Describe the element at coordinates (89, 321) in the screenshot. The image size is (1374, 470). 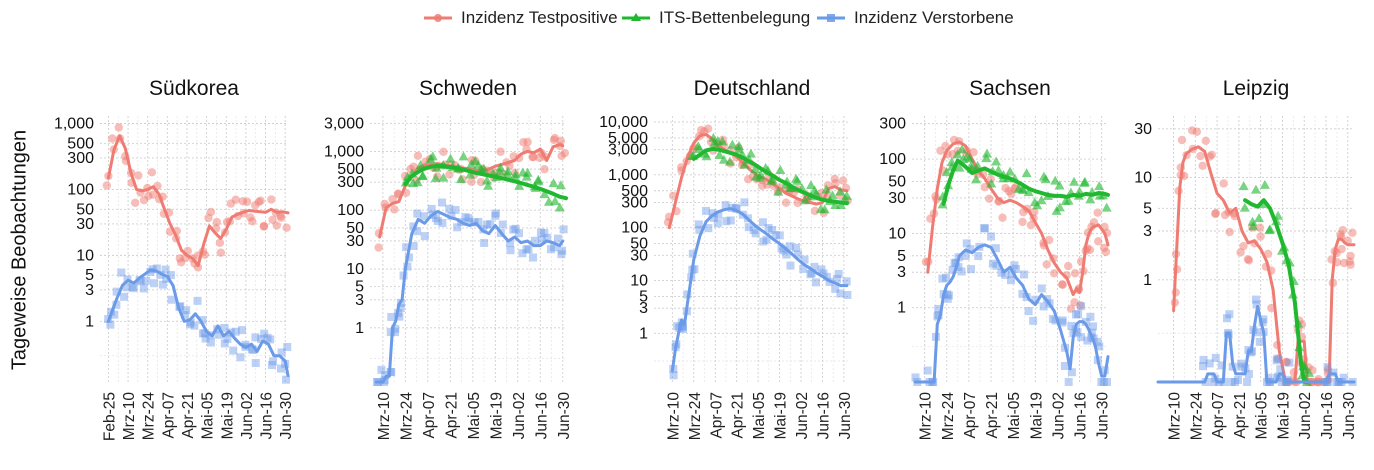
I see `y-tick-label: 1` at that location.